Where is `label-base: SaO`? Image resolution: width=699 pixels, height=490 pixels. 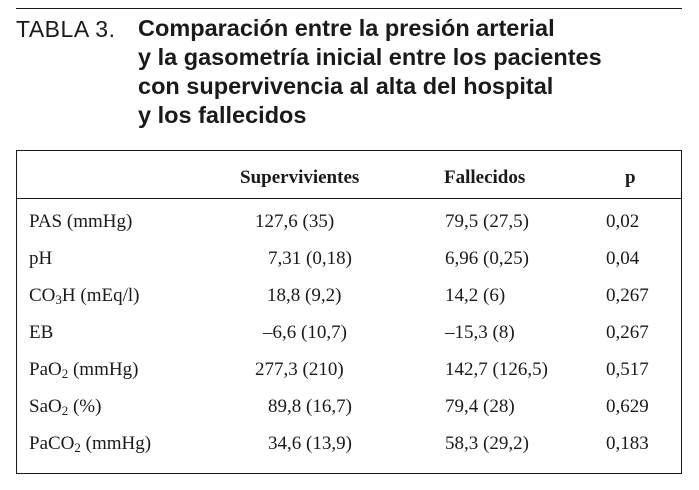 label-base: SaO is located at coordinates (45, 406).